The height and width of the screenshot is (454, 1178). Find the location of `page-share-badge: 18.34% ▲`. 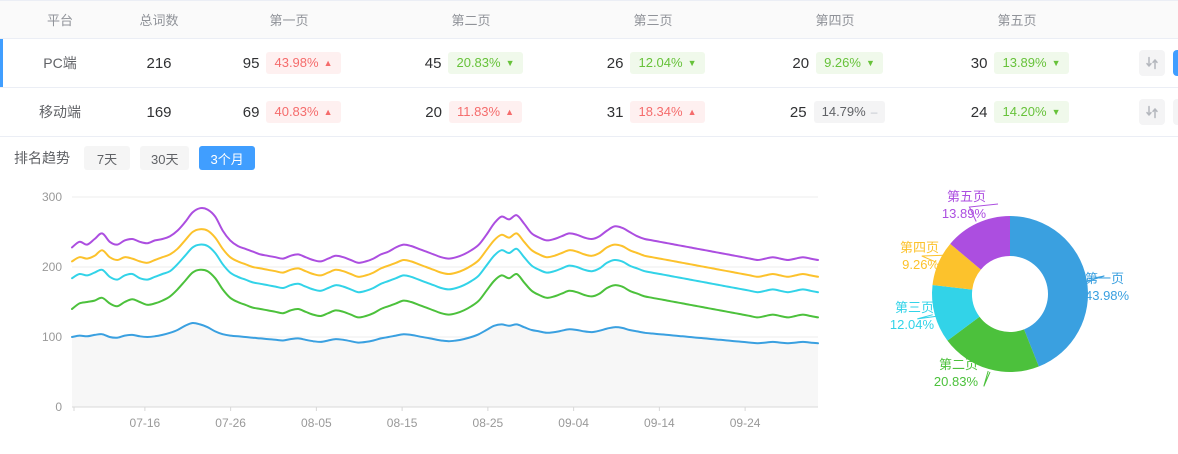

page-share-badge: 18.34% ▲ is located at coordinates (667, 112).